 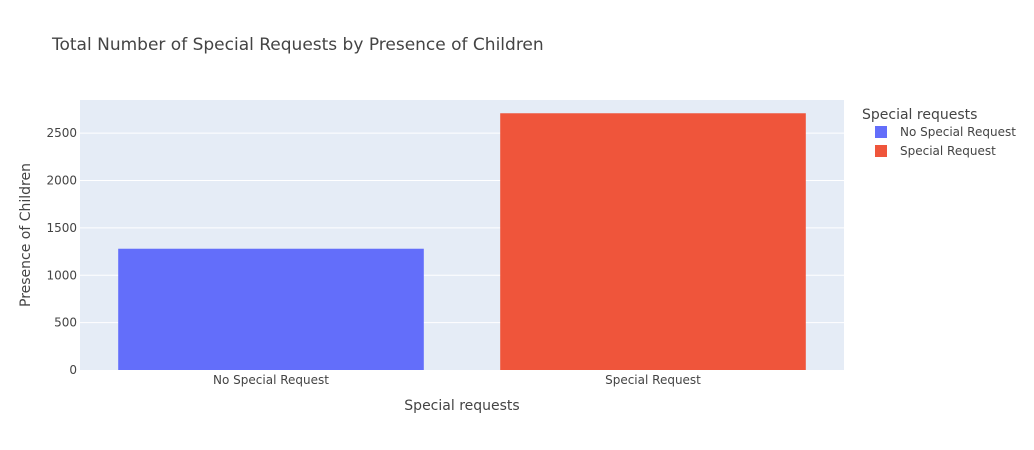 I want to click on bar, so click(x=271, y=309).